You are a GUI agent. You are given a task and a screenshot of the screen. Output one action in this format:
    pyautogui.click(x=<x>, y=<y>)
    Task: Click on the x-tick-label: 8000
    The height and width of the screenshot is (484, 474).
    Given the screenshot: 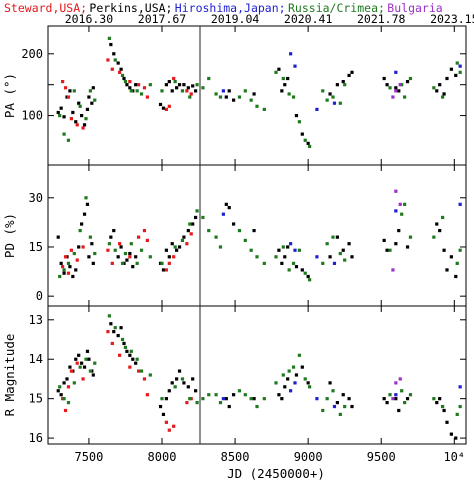 What is the action you would take?
    pyautogui.click(x=162, y=457)
    